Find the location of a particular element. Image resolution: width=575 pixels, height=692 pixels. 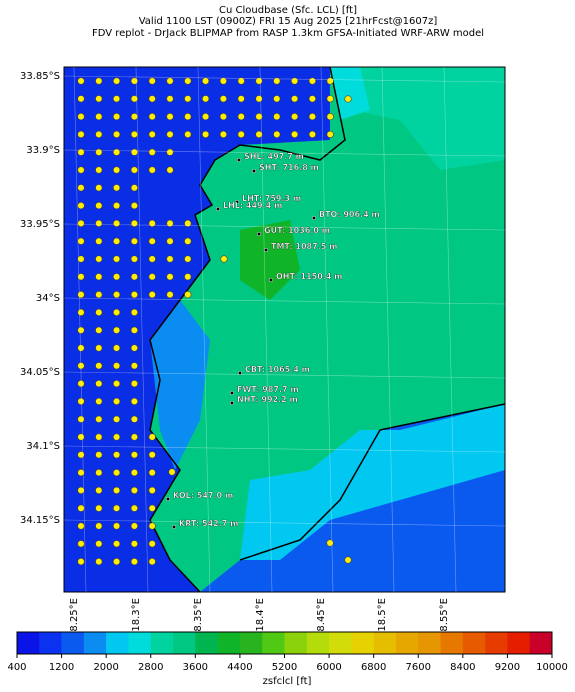

title-line: Cu Cloudbase (Sfc. LCL) [ft] is located at coordinates (288, 10).